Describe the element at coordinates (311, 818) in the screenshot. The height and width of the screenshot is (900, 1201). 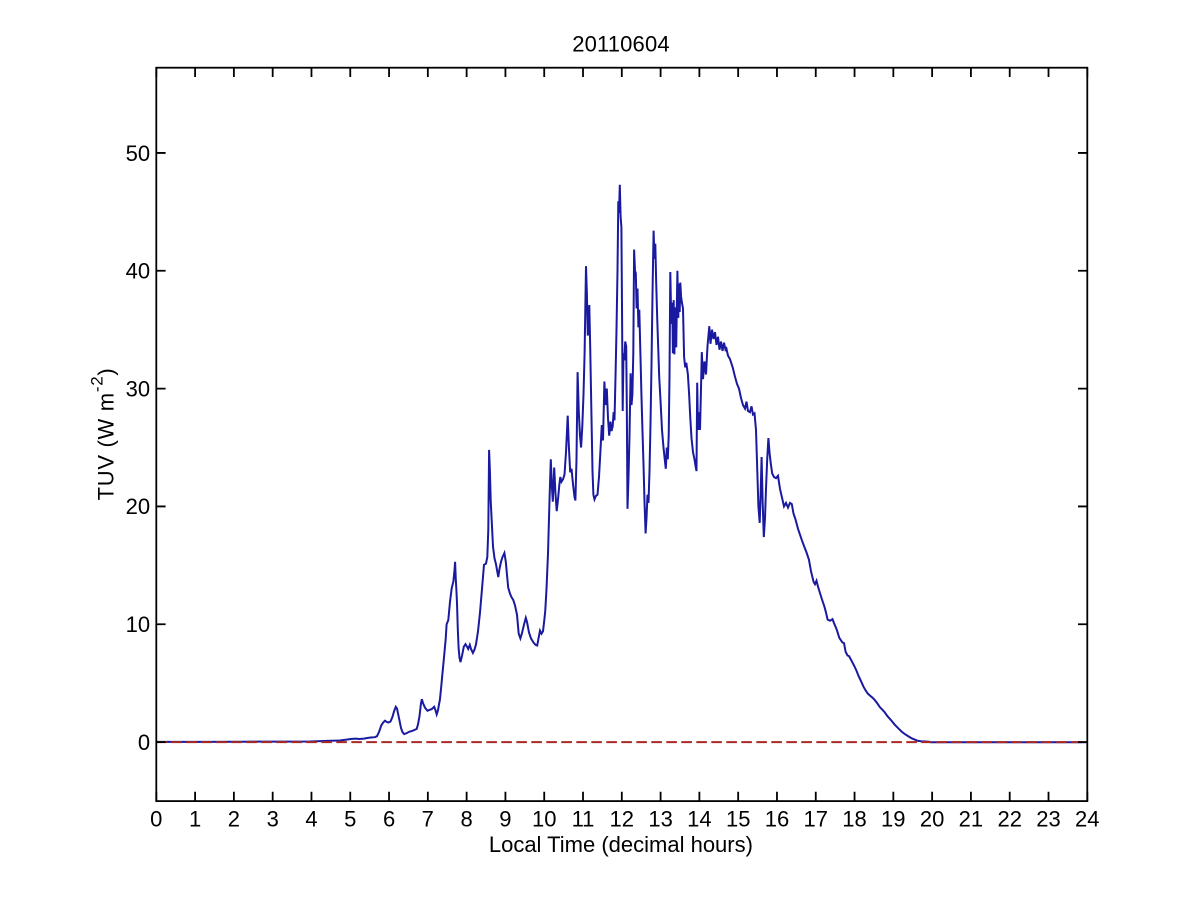
I see `svg-text: 4` at that location.